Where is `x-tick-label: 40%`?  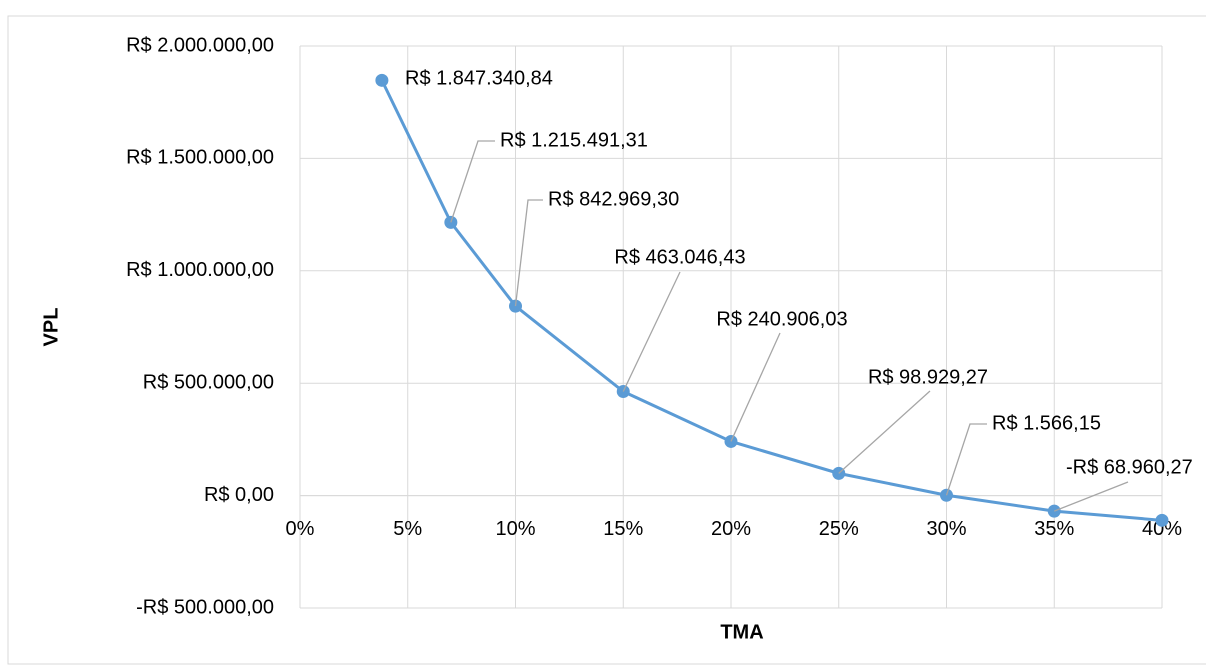
x-tick-label: 40% is located at coordinates (1162, 529).